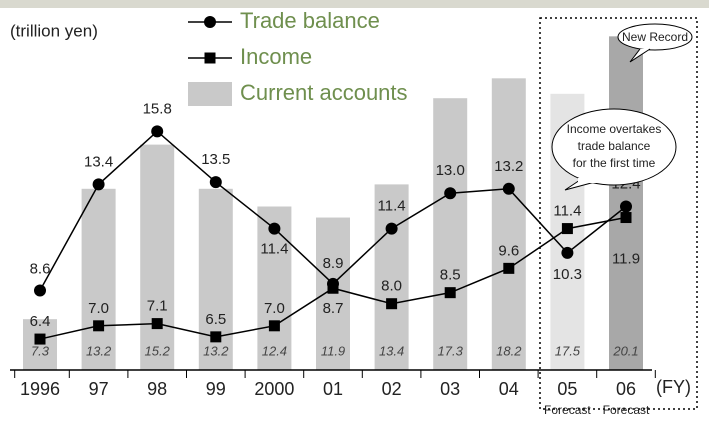 This screenshot has height=421, width=709. Describe the element at coordinates (626, 259) in the screenshot. I see `value-label: 11.9` at that location.